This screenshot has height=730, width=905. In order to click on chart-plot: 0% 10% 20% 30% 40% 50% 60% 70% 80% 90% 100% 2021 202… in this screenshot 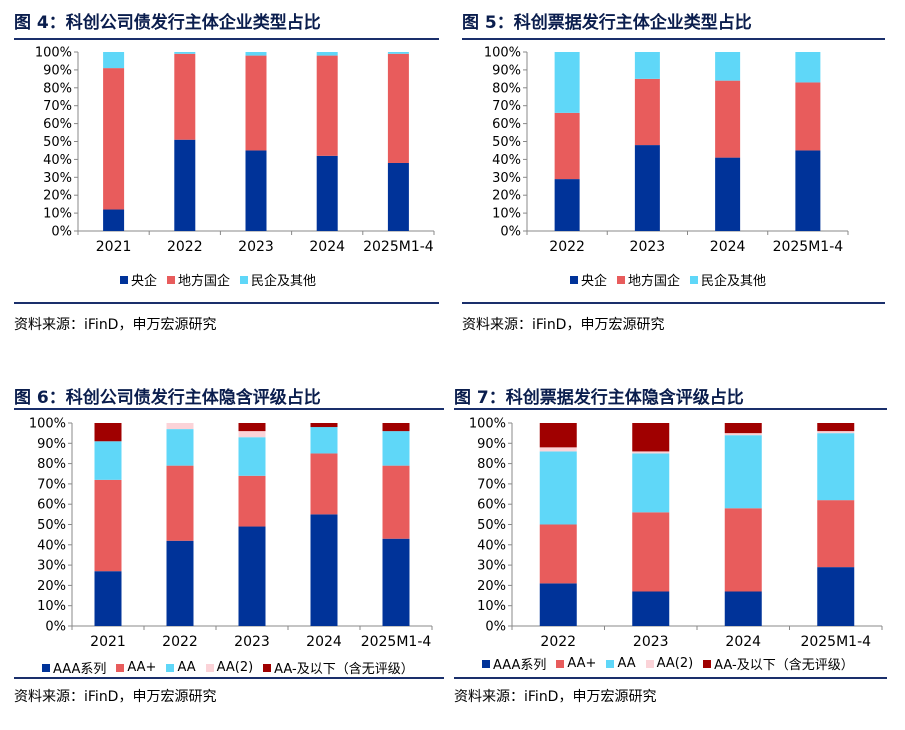, I will do `click(231, 533)`.